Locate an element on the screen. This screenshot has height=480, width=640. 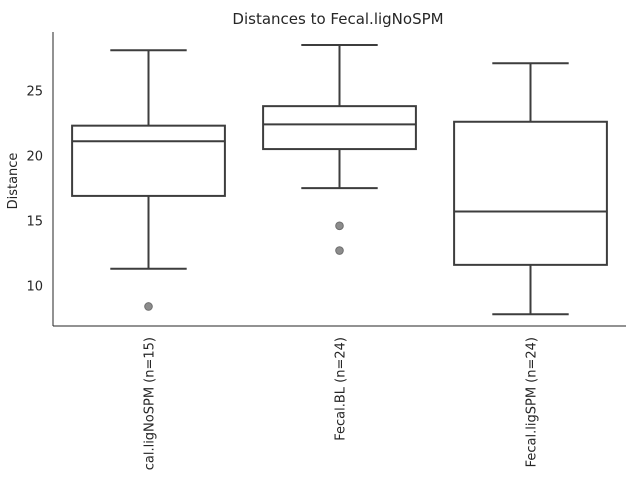
y-tick-label: 20 is located at coordinates (34, 157).